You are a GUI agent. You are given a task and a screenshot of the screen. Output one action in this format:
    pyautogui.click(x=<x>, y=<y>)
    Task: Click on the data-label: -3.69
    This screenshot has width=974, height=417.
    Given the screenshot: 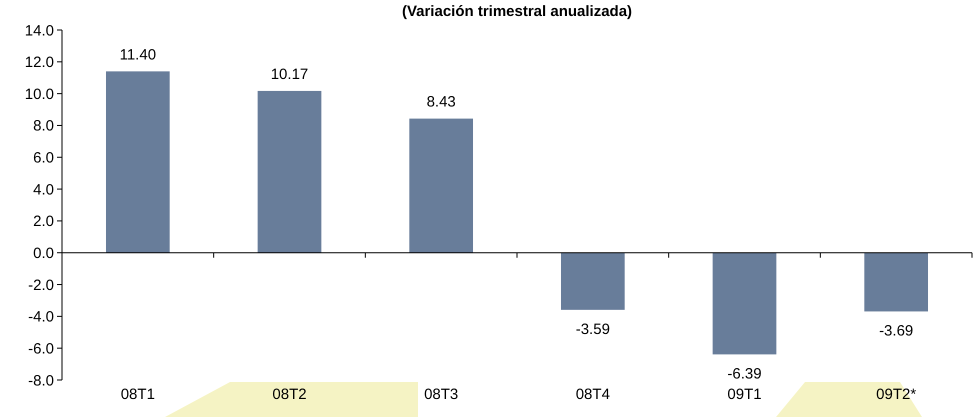 What is the action you would take?
    pyautogui.click(x=896, y=331)
    